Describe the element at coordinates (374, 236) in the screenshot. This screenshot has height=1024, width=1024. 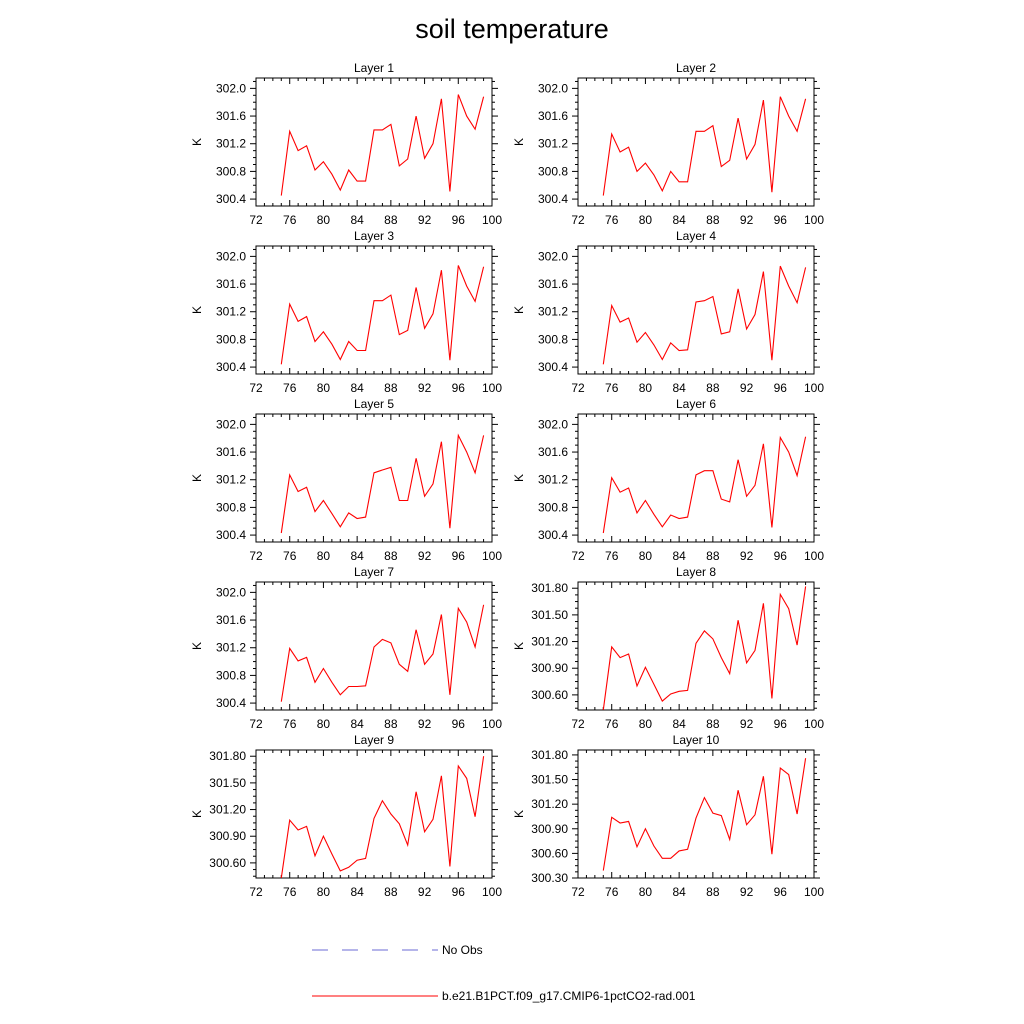
I see `panel-title: Layer 3` at that location.